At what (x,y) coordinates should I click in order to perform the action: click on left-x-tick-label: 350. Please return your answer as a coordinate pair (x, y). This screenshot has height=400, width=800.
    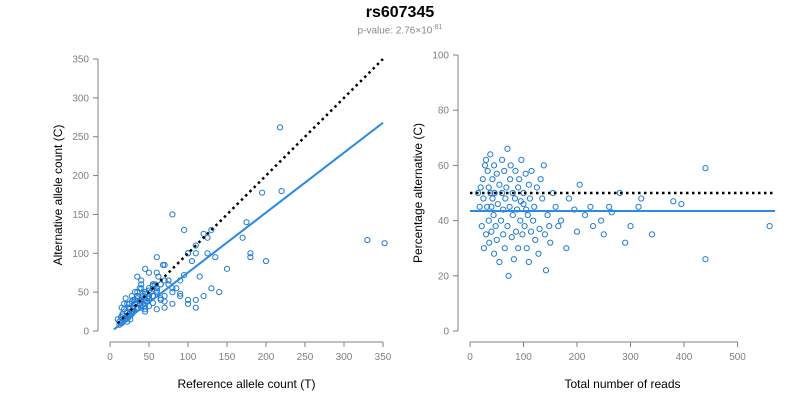
    Looking at the image, I should click on (383, 357).